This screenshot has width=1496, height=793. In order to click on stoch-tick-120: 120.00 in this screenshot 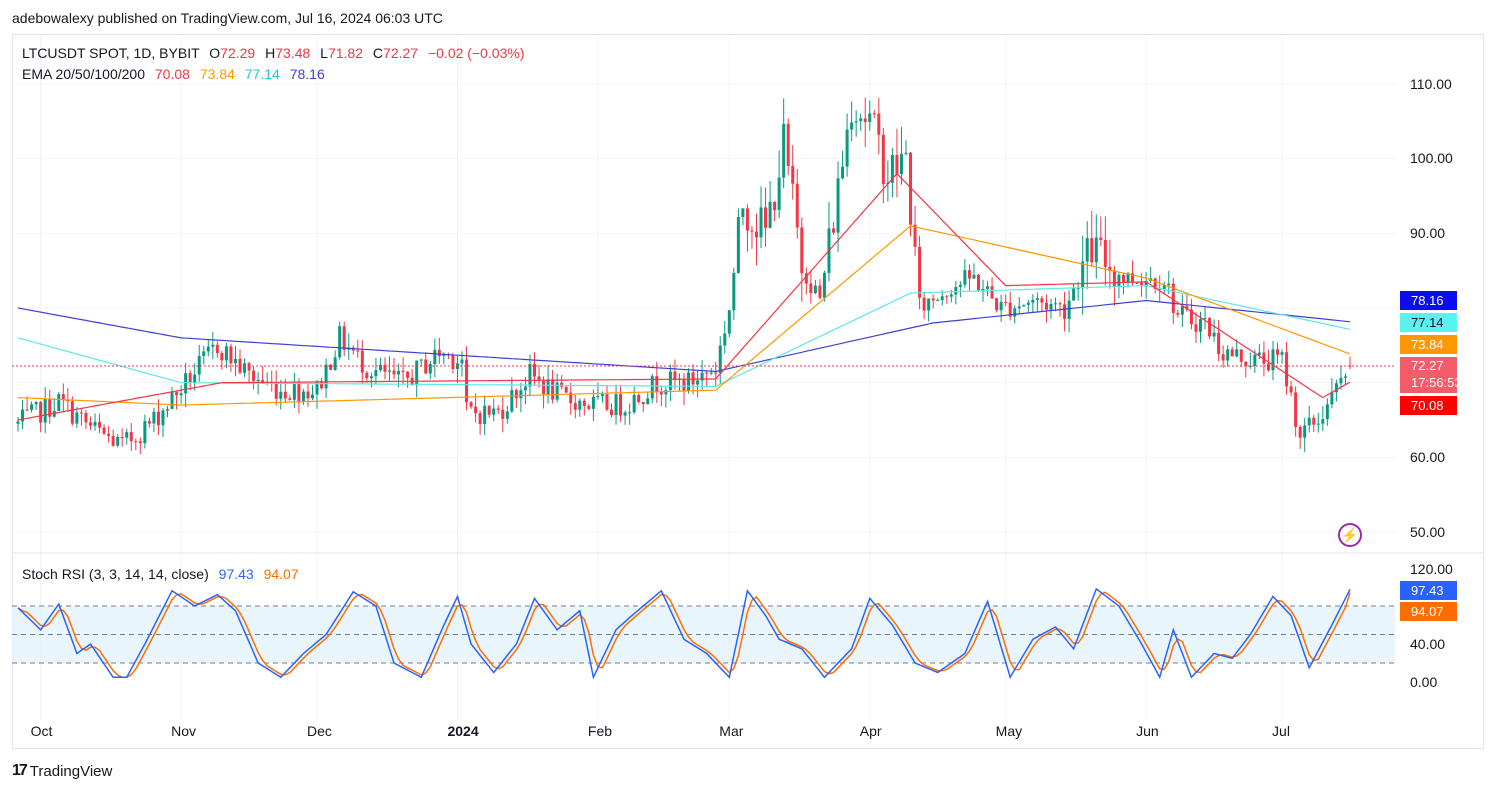, I will do `click(1431, 569)`.